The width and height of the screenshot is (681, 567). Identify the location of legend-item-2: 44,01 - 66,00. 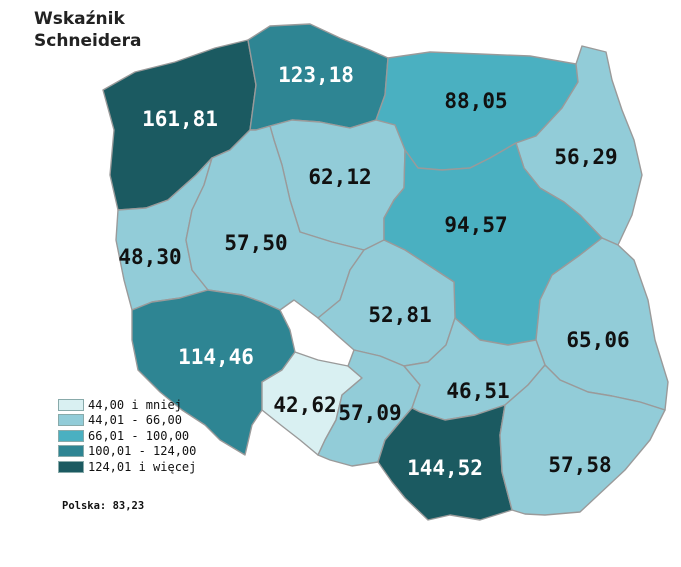
(127, 421).